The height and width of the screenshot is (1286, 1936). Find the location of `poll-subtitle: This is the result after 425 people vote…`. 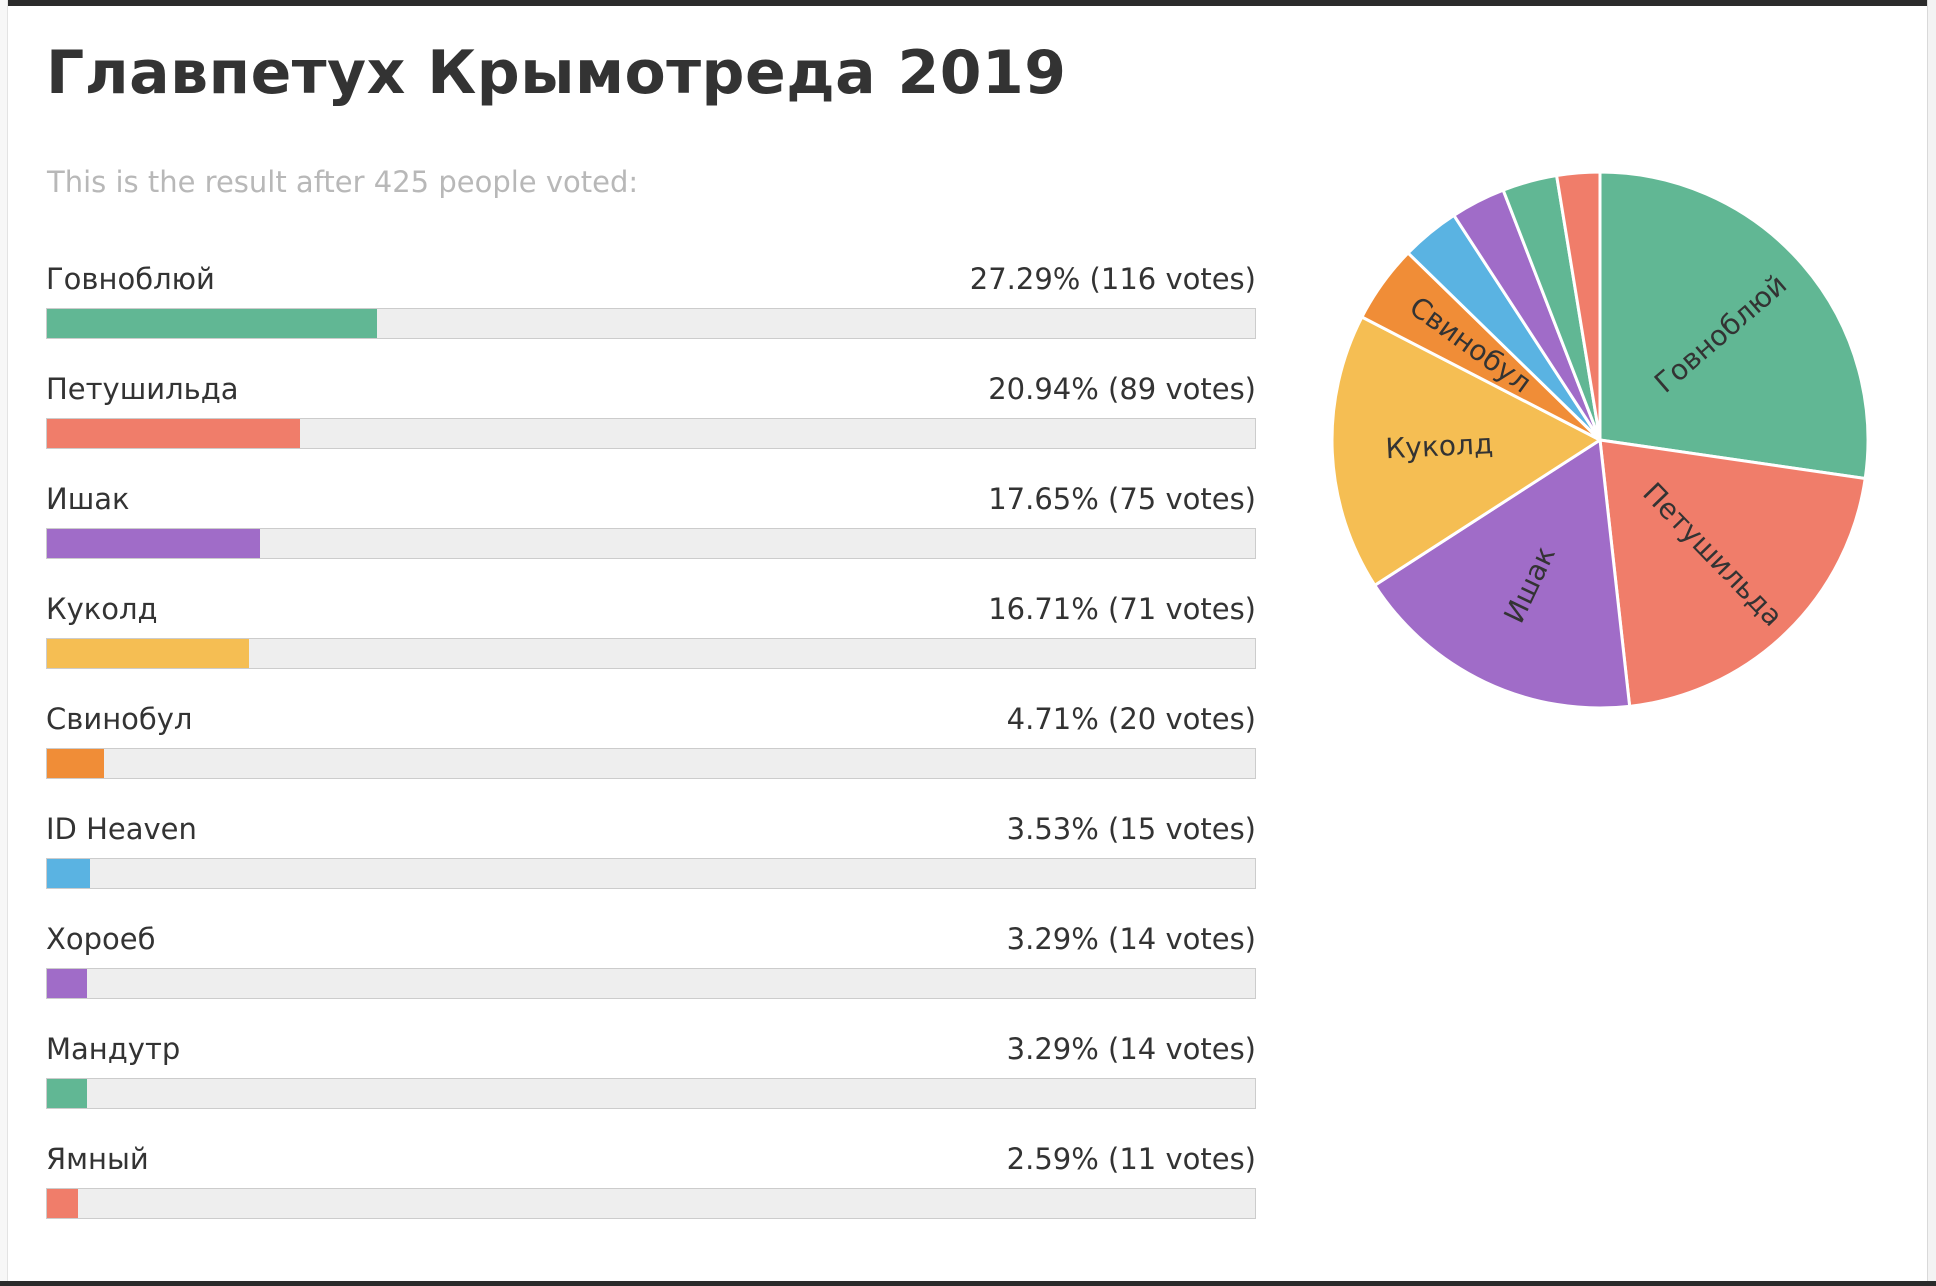

poll-subtitle: This is the result after 425 people vote… is located at coordinates (343, 182).